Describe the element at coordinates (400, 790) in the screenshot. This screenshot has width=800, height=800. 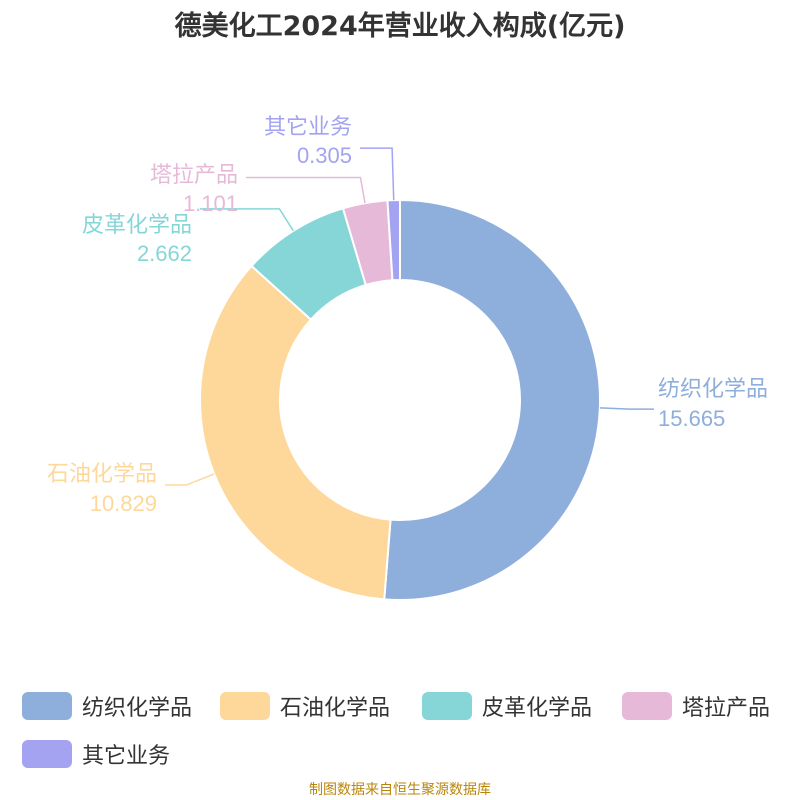
I see `source-note: 制图数据来自恒生聚源数据库` at that location.